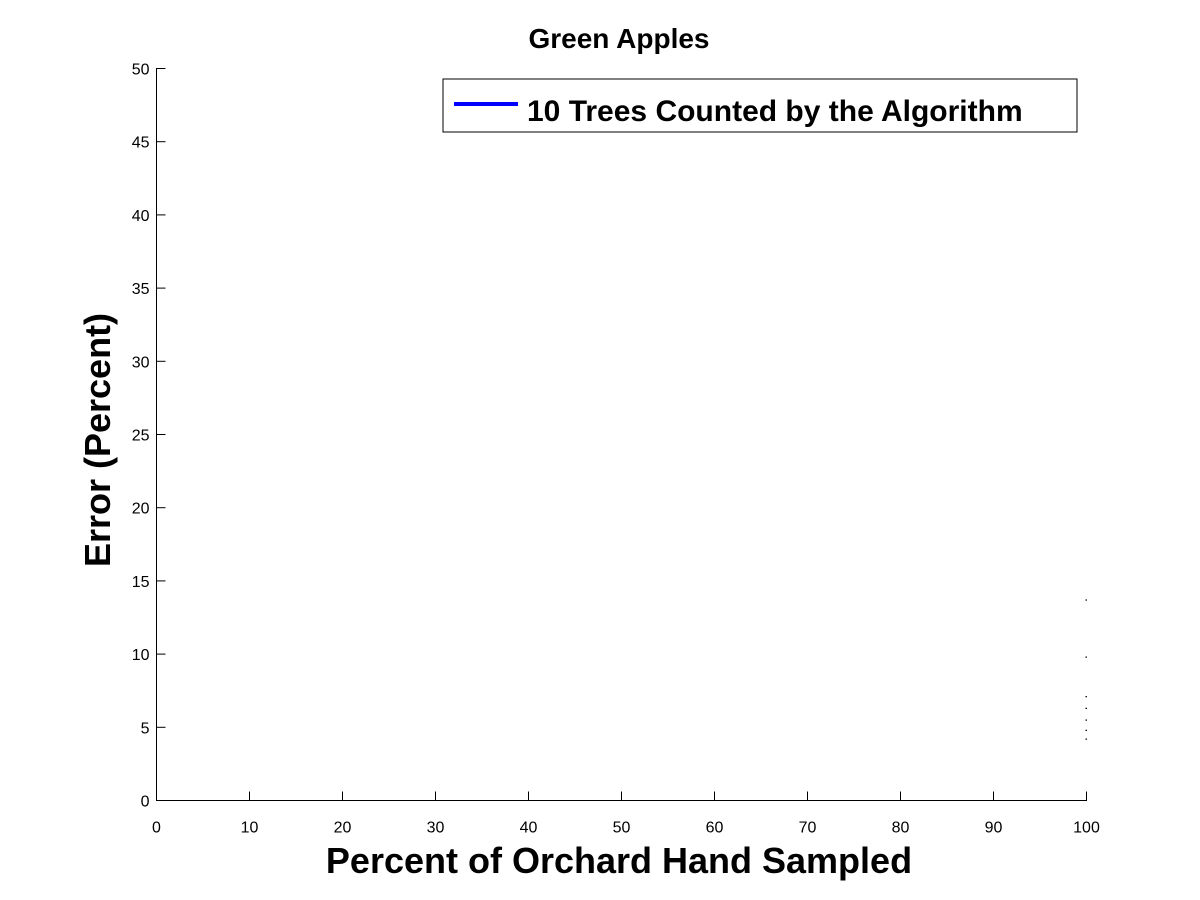 The width and height of the screenshot is (1200, 900). I want to click on y-ticks: 0 5 10 15 20 25 30 35 40 45 50, so click(149, 436).